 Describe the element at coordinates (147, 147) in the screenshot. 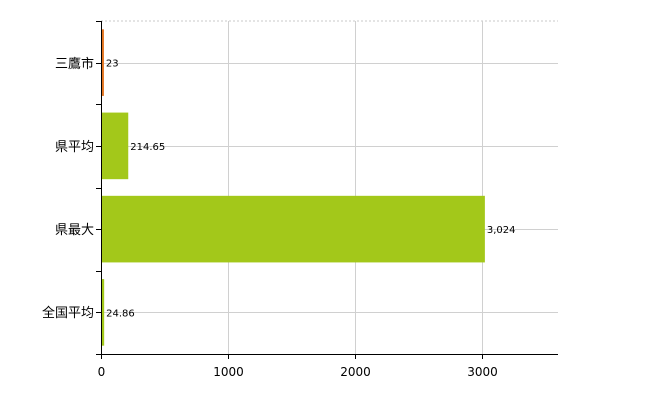

I see `data-label-2: 214.65` at that location.